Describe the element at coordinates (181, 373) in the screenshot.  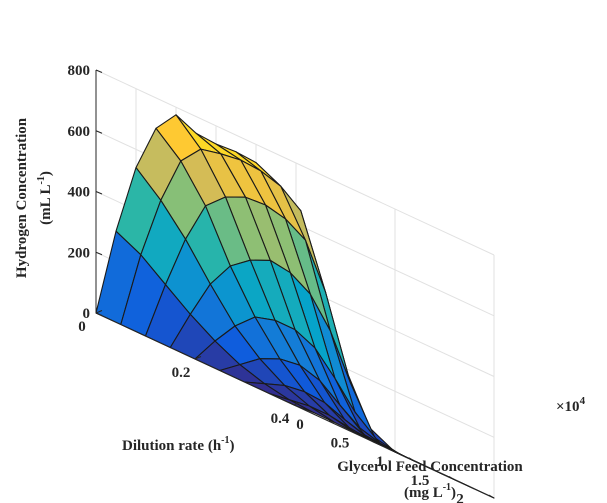
I see `y-tick-label-1: 0.2` at that location.